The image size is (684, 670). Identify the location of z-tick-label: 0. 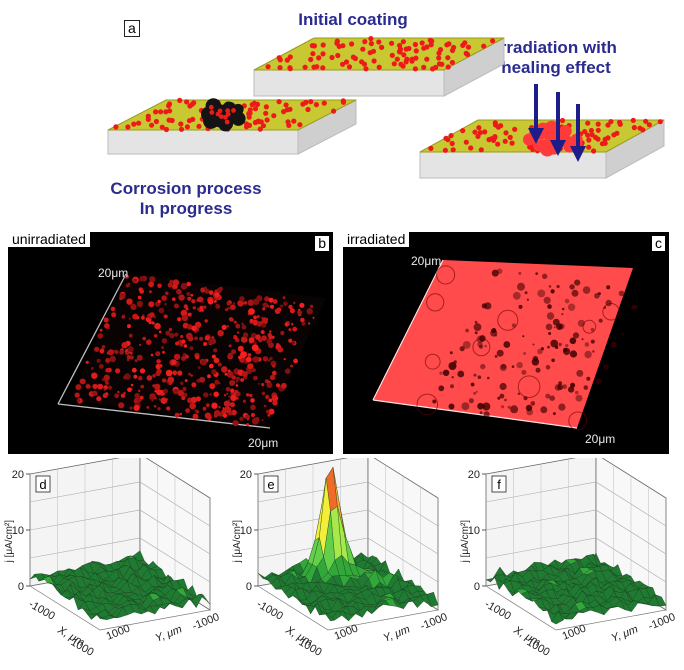
(249, 587).